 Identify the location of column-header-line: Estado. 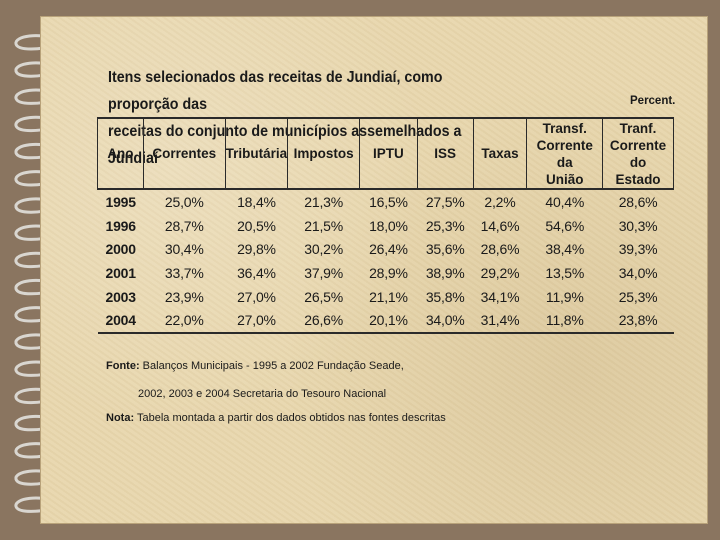
(638, 179).